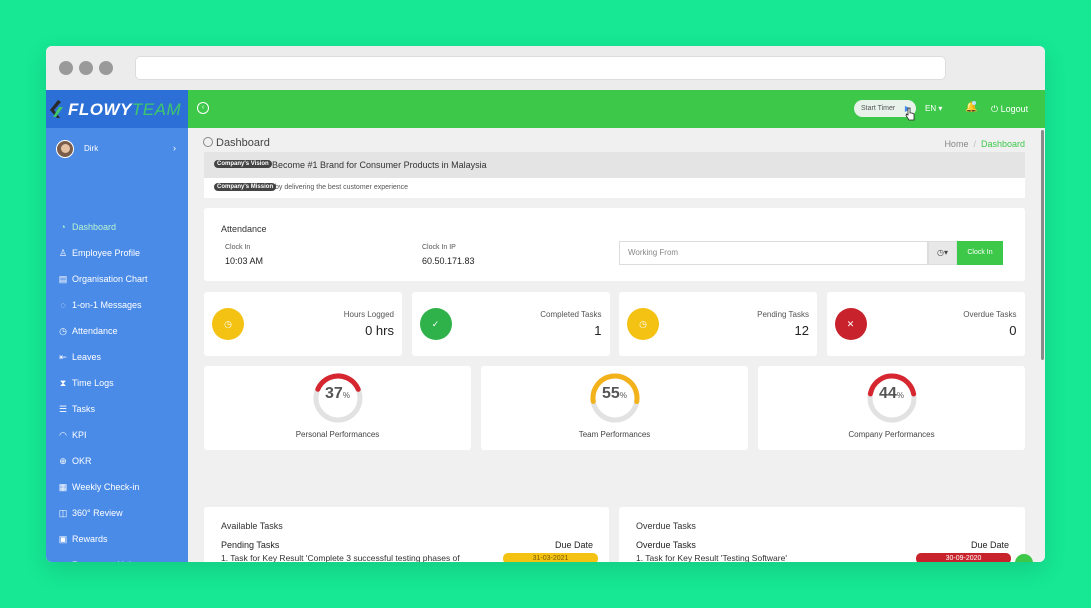  I want to click on sidebar-item-resources-hub: ▭Resources Hub, so click(117, 558).